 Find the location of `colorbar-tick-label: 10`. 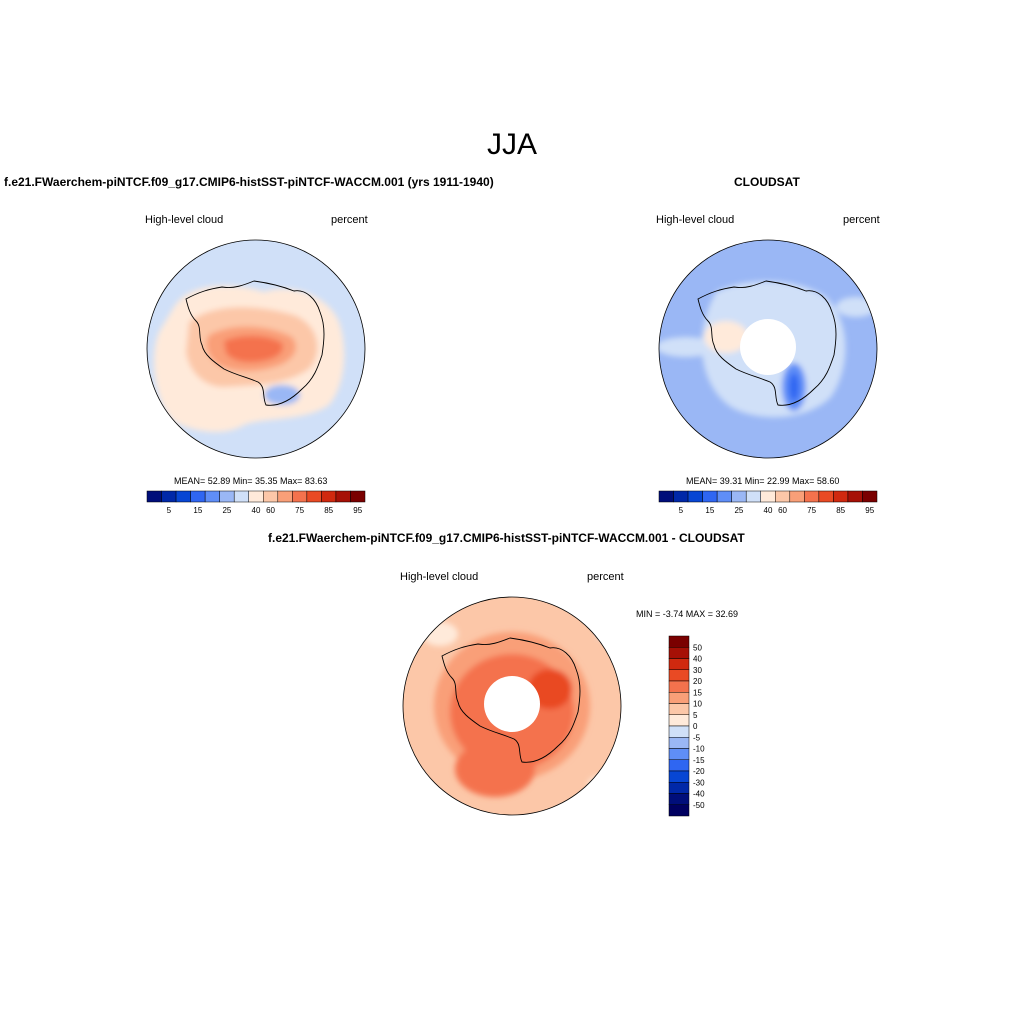

colorbar-tick-label: 10 is located at coordinates (697, 704).